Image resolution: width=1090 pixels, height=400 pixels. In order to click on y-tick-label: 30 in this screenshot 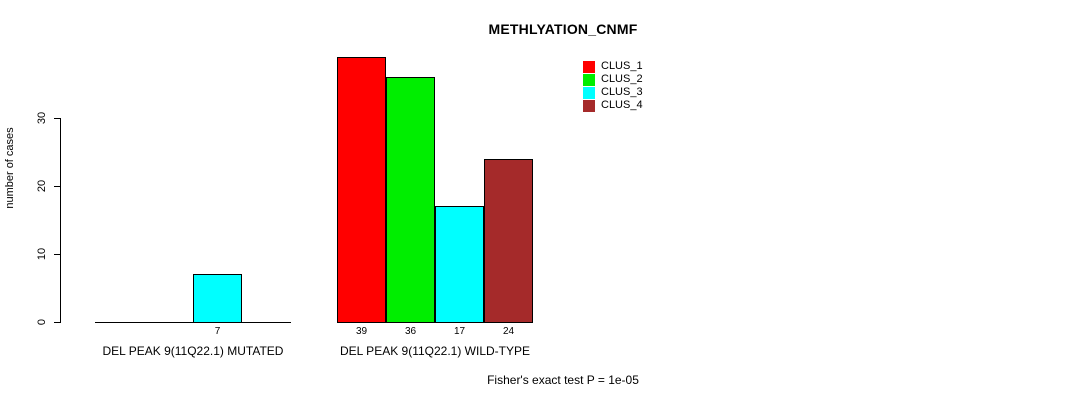, I will do `click(42, 118)`.